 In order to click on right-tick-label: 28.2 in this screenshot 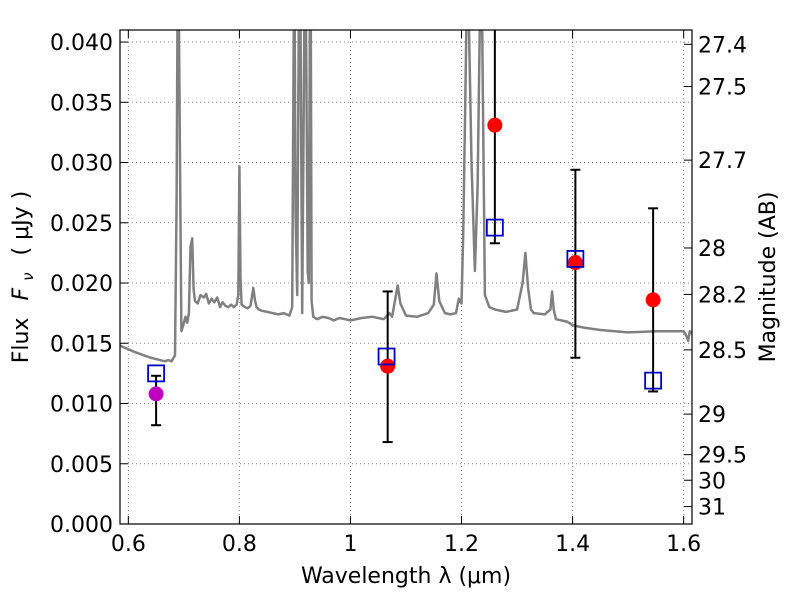, I will do `click(722, 295)`.